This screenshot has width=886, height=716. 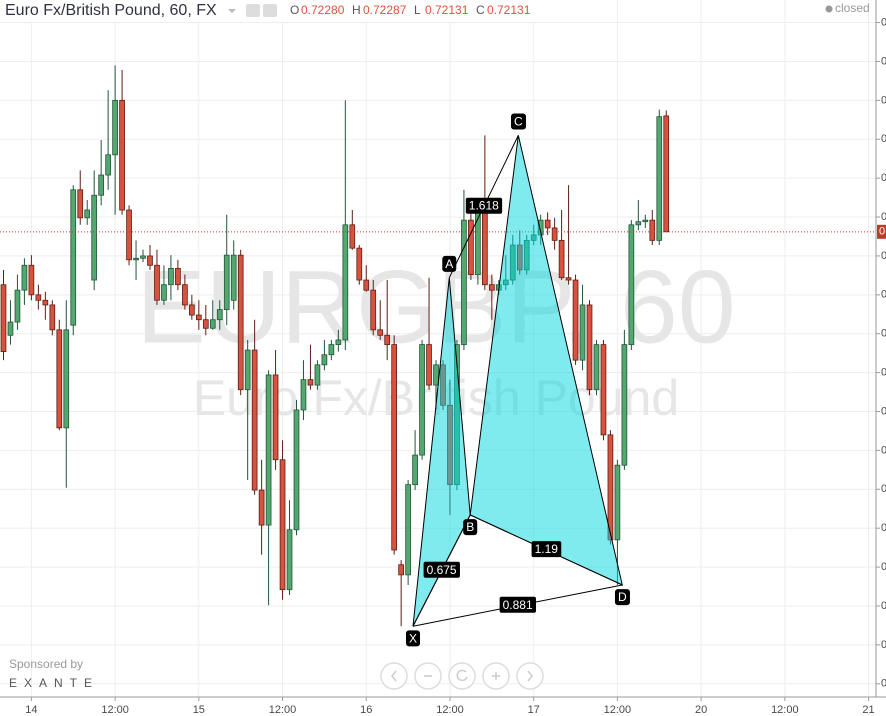 I want to click on y-tick-label: 0.724, so click(x=883, y=22).